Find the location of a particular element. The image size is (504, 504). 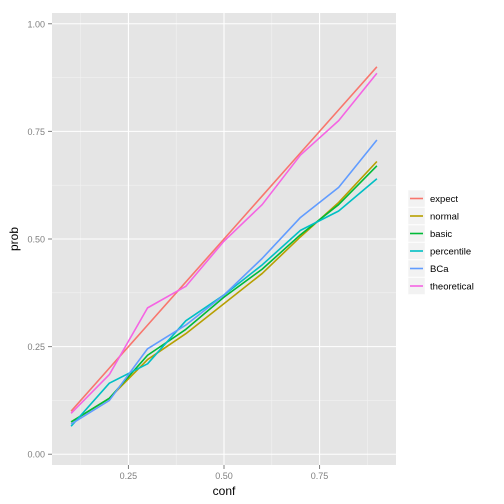

x-tick-label: 0.25 is located at coordinates (129, 476).